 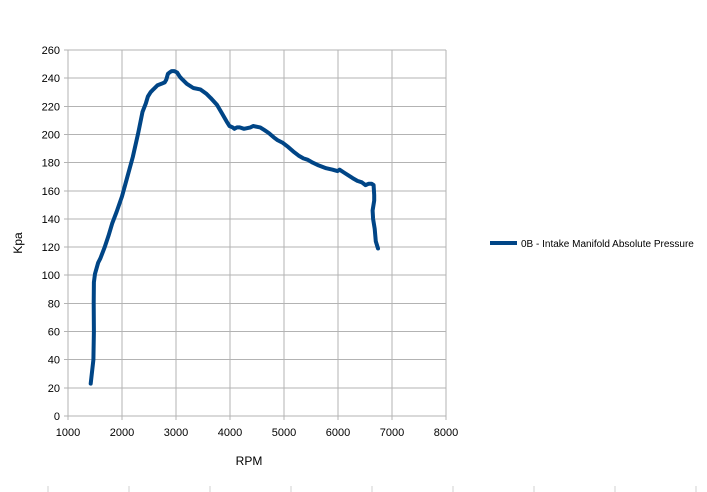 What do you see at coordinates (372, 489) in the screenshot?
I see `bottom-border-ticks` at bounding box center [372, 489].